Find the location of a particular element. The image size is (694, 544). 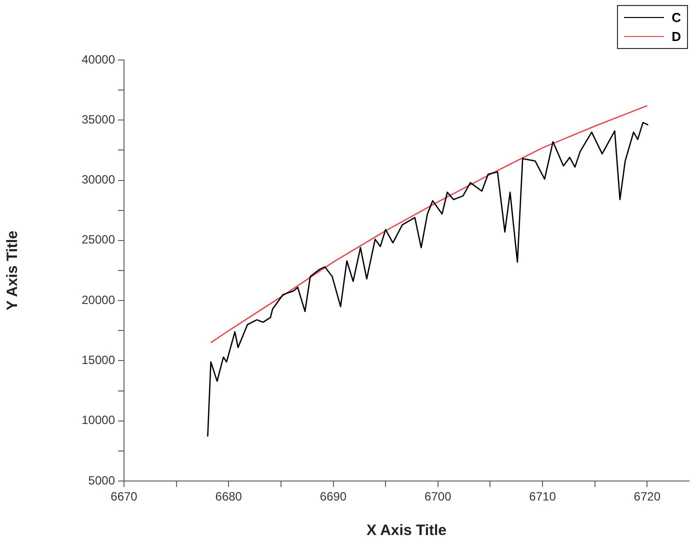

x-tick-label: 6720 is located at coordinates (647, 497).